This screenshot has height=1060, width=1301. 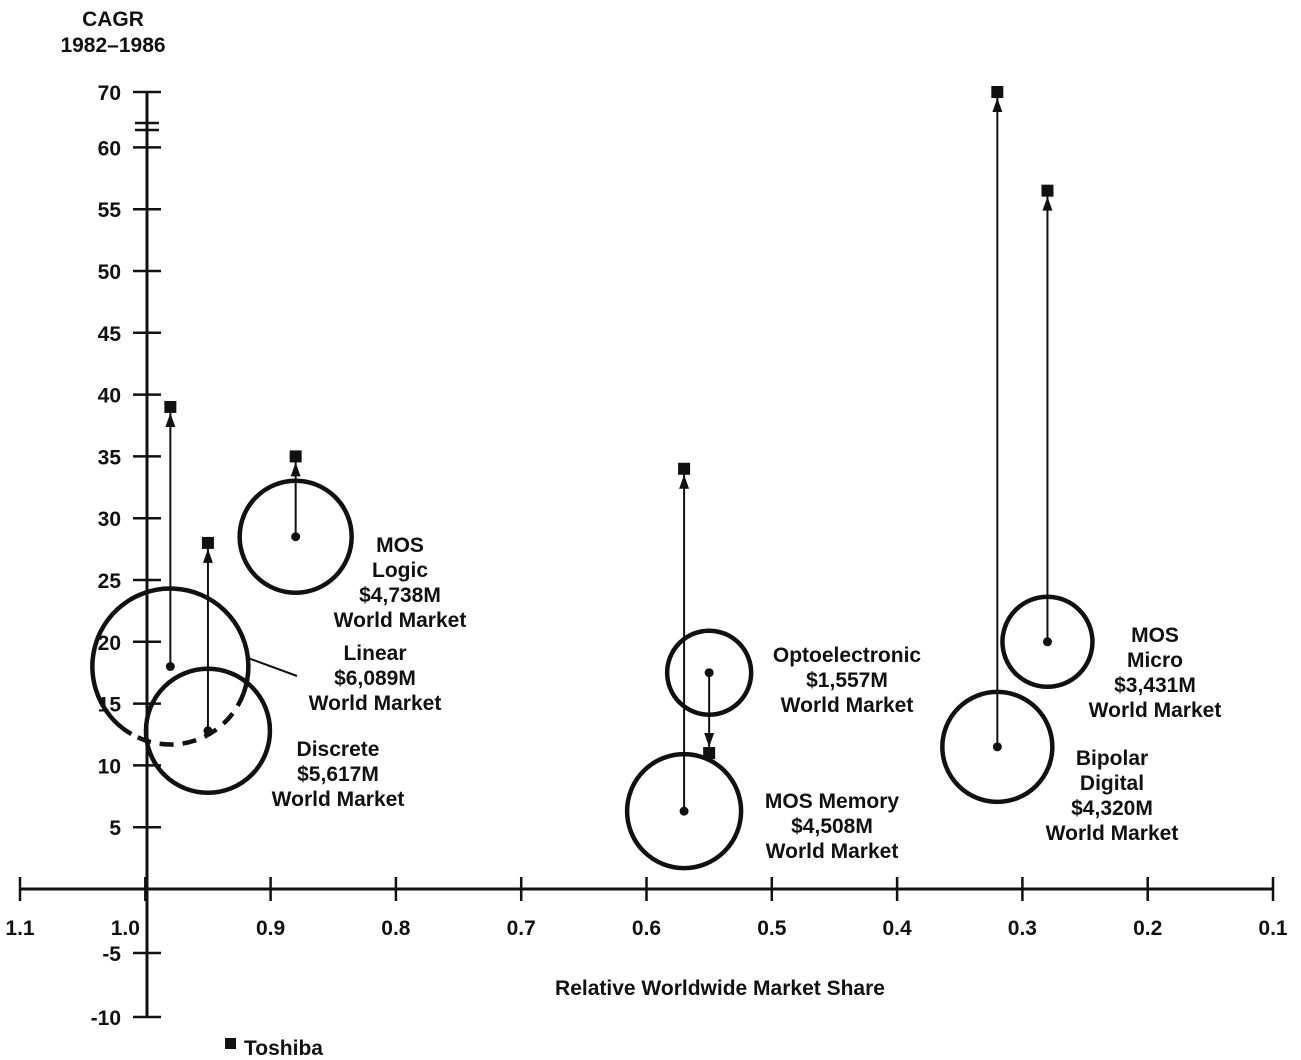 I want to click on toshiba-marker-mos-micro, so click(x=1047, y=190).